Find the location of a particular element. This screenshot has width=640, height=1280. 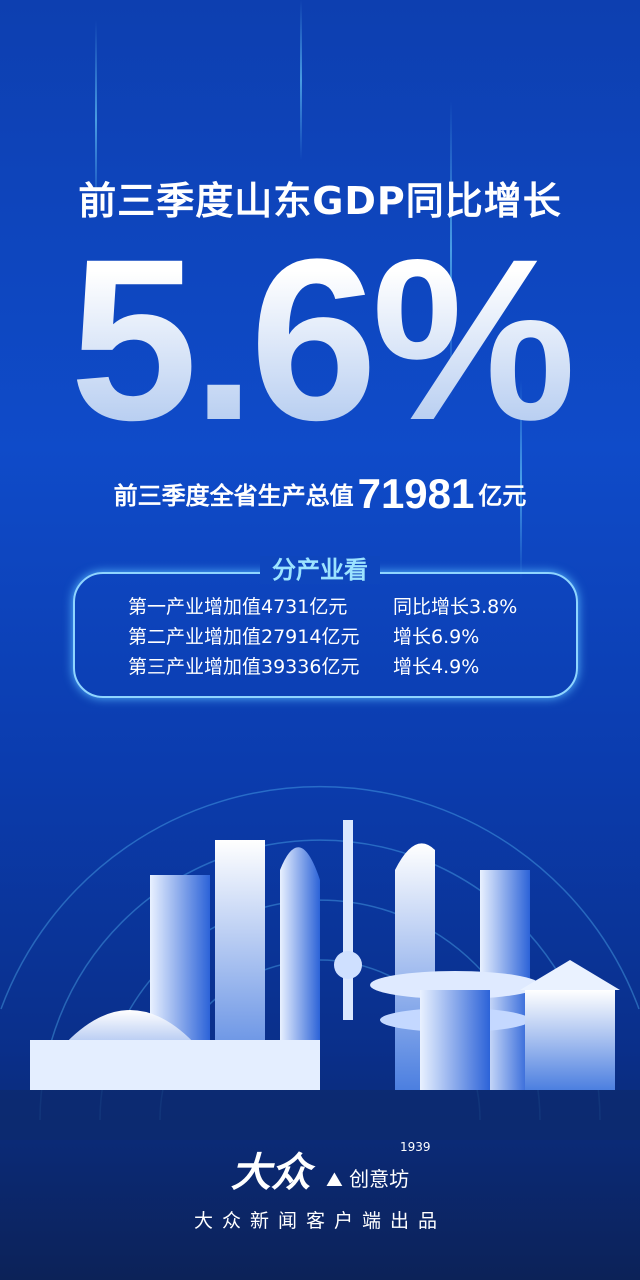

sector-value: 第二产业增加值27914亿元 is located at coordinates (244, 637).